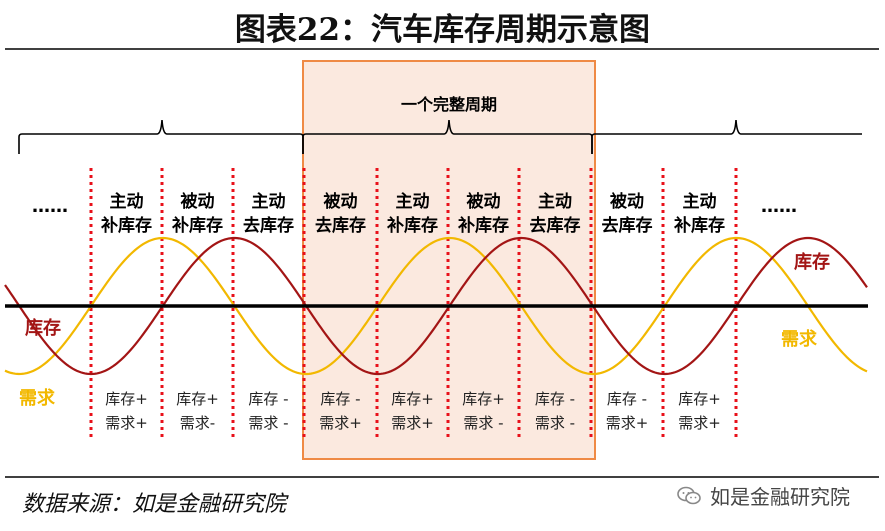 The height and width of the screenshot is (531, 885). Describe the element at coordinates (161, 136) in the screenshot. I see `brace-left` at that location.